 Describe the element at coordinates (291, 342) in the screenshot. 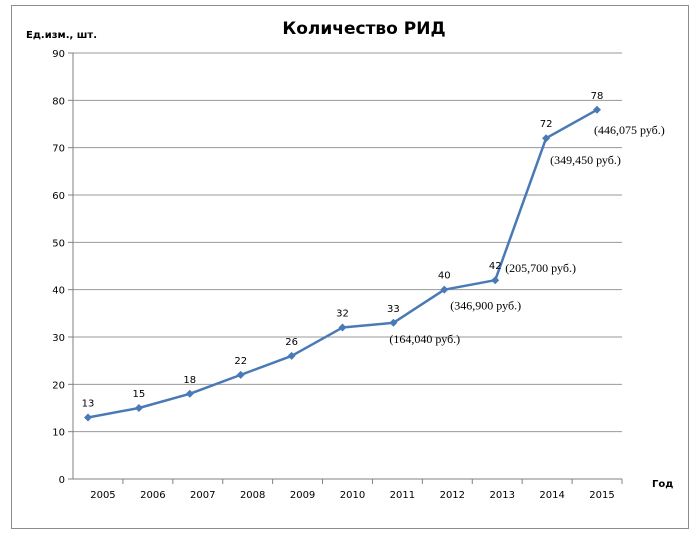

I see `data-label: 26` at that location.